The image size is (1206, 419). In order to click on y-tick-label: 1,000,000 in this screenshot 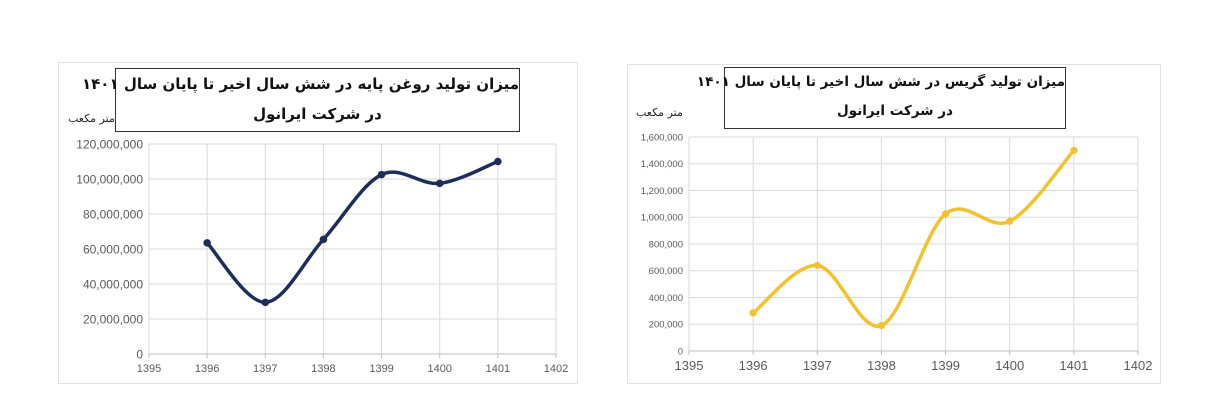, I will do `click(662, 218)`.